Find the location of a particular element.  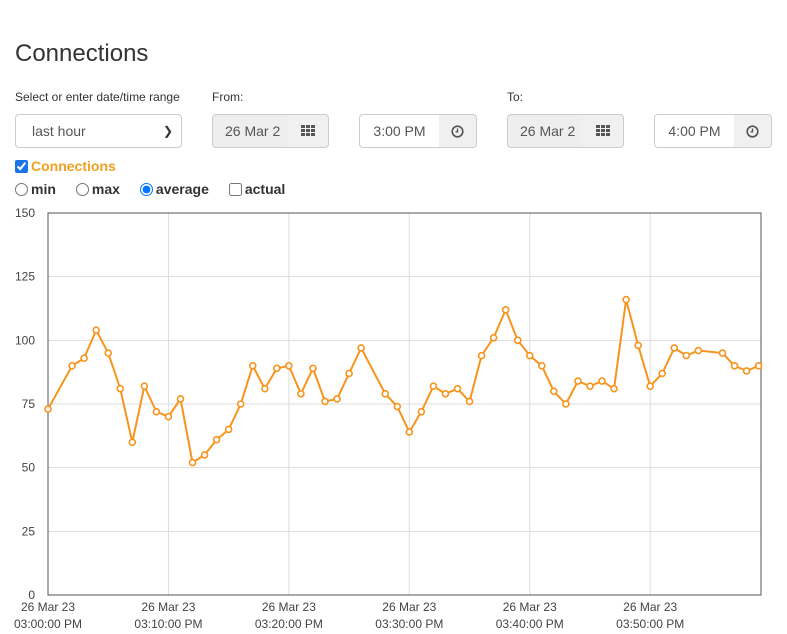

range-select-value: last hour is located at coordinates (59, 131).